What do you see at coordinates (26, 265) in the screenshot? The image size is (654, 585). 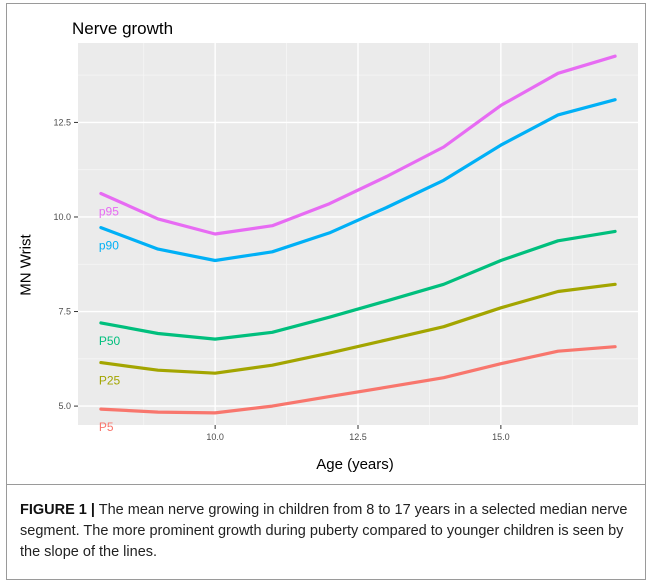 I see `y-axis-label: MN Wrist` at bounding box center [26, 265].